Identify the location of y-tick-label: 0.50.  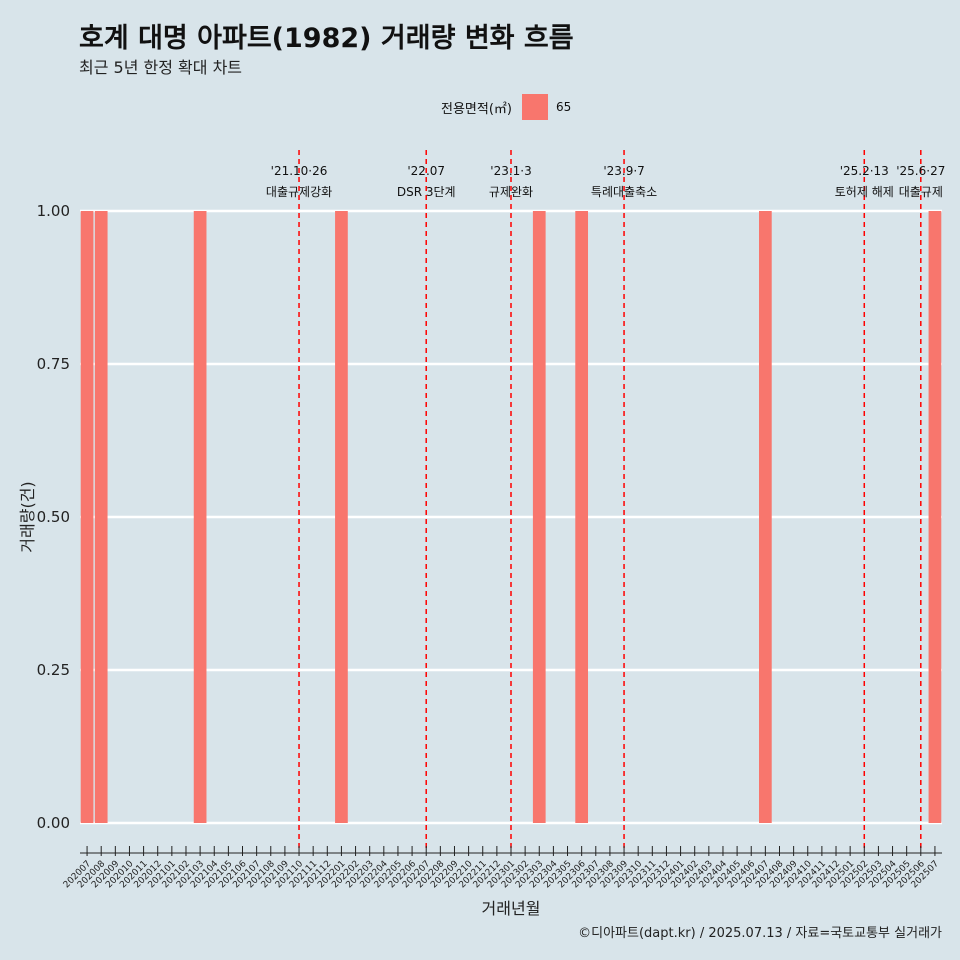
(53, 517).